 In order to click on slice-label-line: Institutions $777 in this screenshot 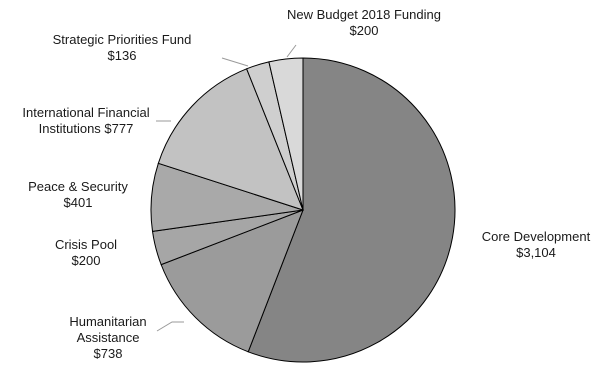, I will do `click(86, 128)`.